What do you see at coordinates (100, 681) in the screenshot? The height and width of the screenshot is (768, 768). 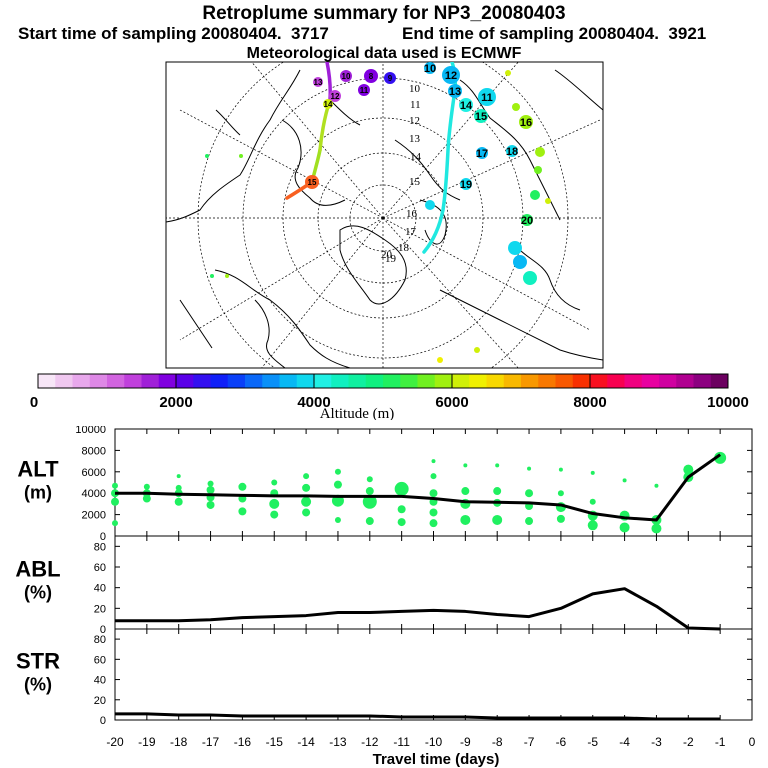 I see `y-tick-label: 40` at bounding box center [100, 681].